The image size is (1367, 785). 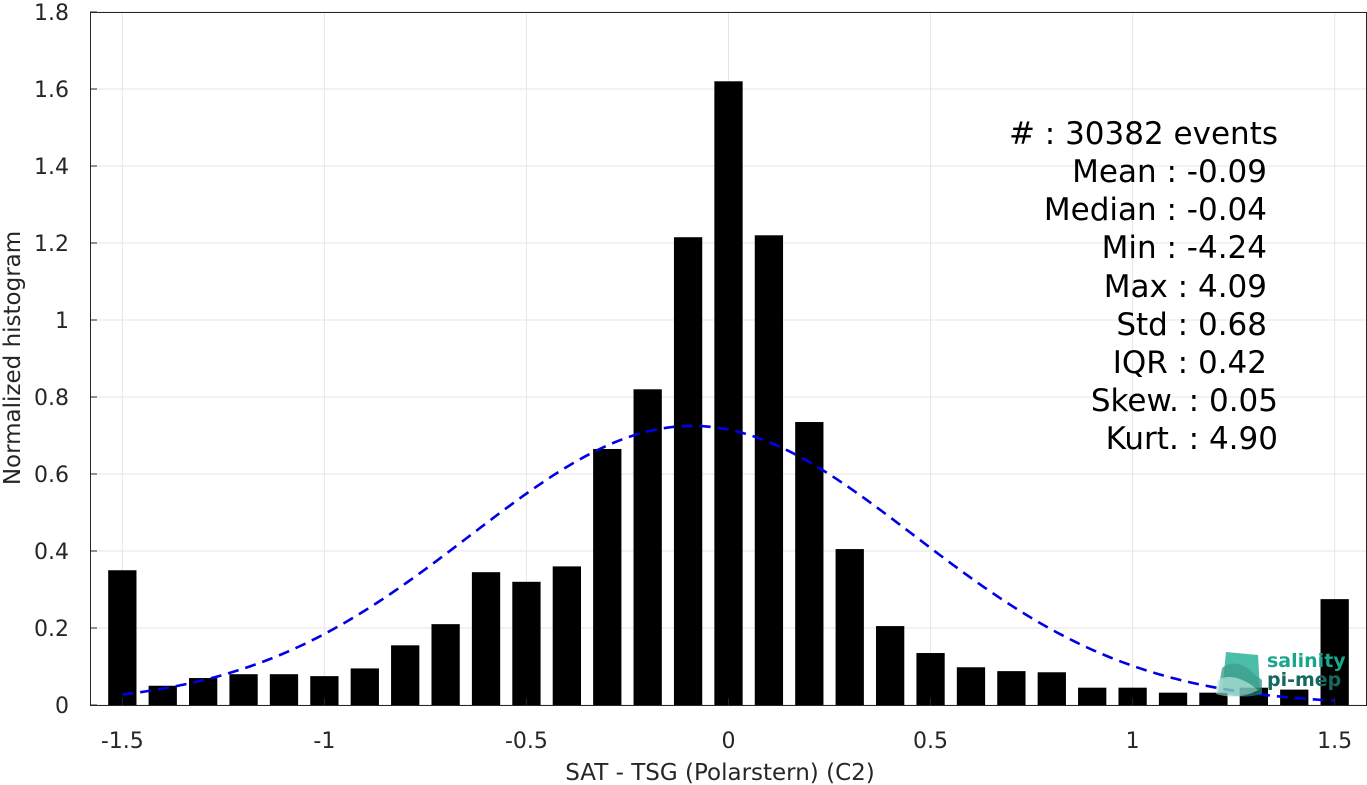 I want to click on stats-iqr: IQR : 0.42, so click(x=1190, y=363).